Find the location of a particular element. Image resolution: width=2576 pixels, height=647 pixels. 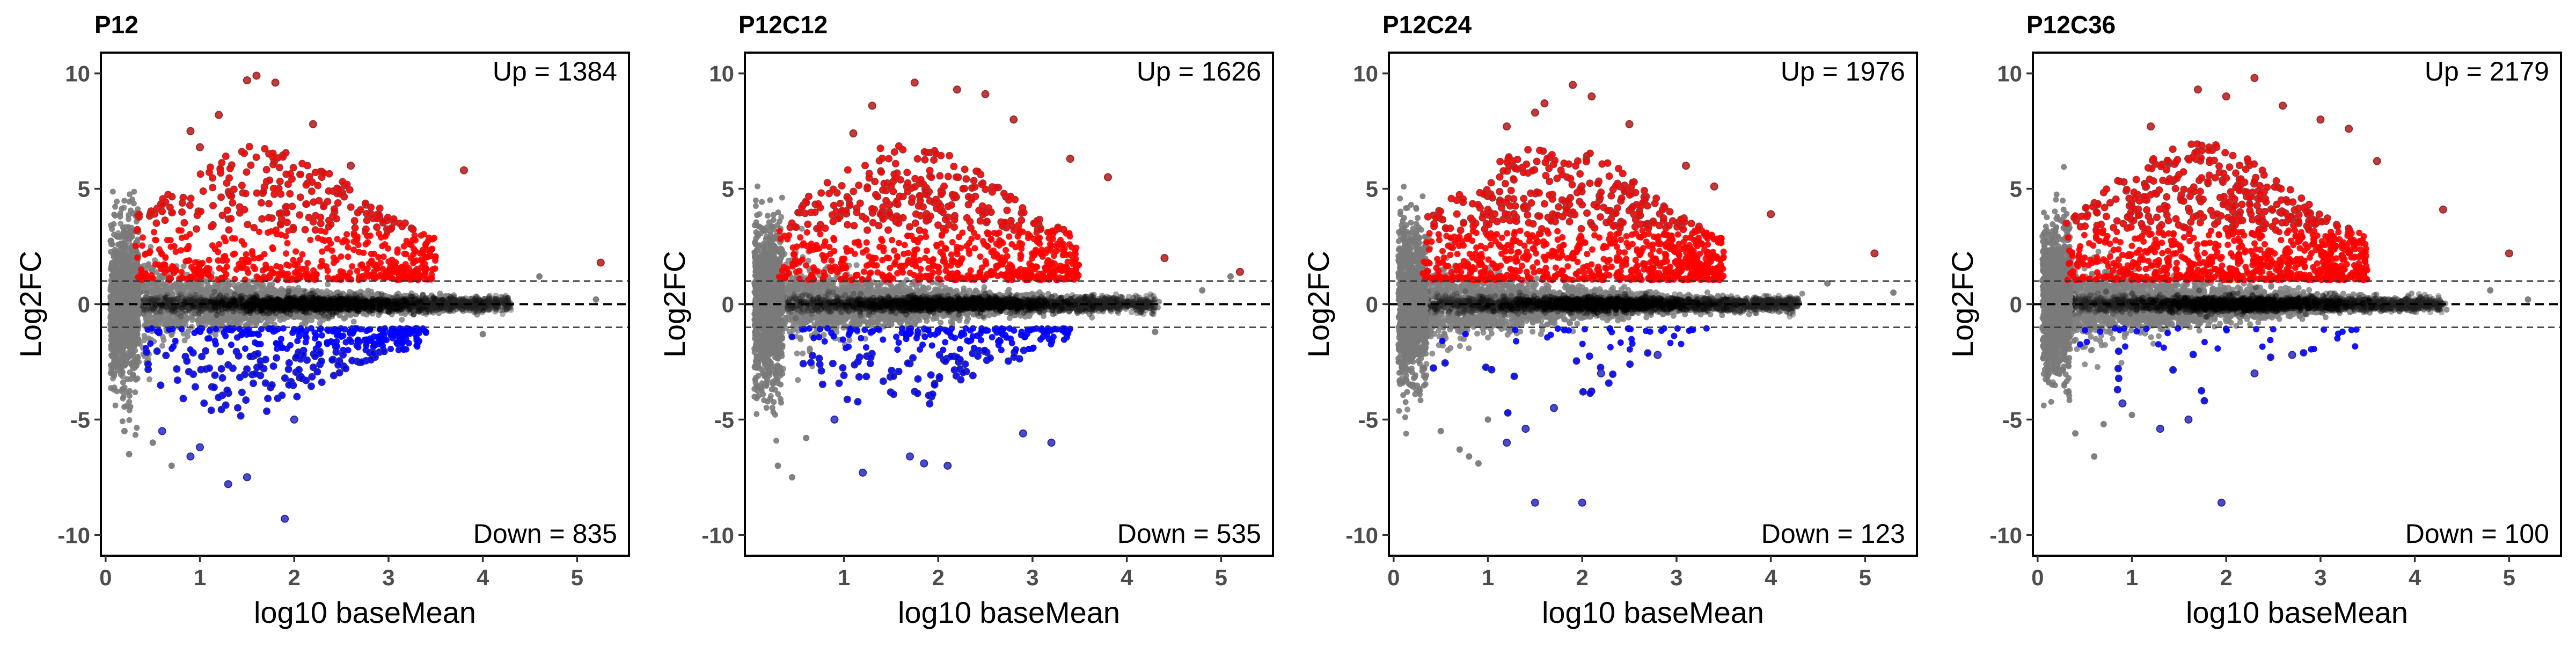

points-layer is located at coordinates (356, 297).